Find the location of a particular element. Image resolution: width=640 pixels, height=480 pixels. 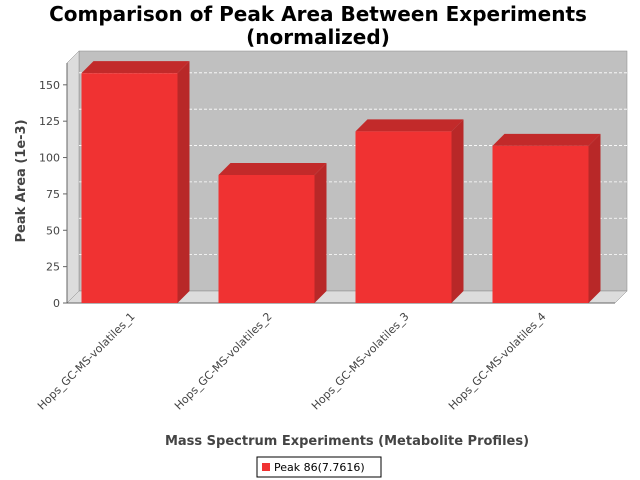

legend-label: Peak 86(7.7616) is located at coordinates (319, 467).